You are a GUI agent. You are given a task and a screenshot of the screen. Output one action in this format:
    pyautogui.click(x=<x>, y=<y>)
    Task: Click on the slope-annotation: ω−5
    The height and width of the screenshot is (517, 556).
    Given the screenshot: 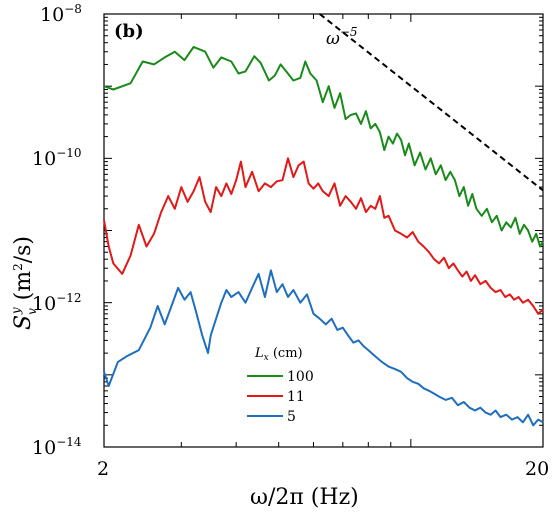 What is the action you would take?
    pyautogui.click(x=342, y=37)
    